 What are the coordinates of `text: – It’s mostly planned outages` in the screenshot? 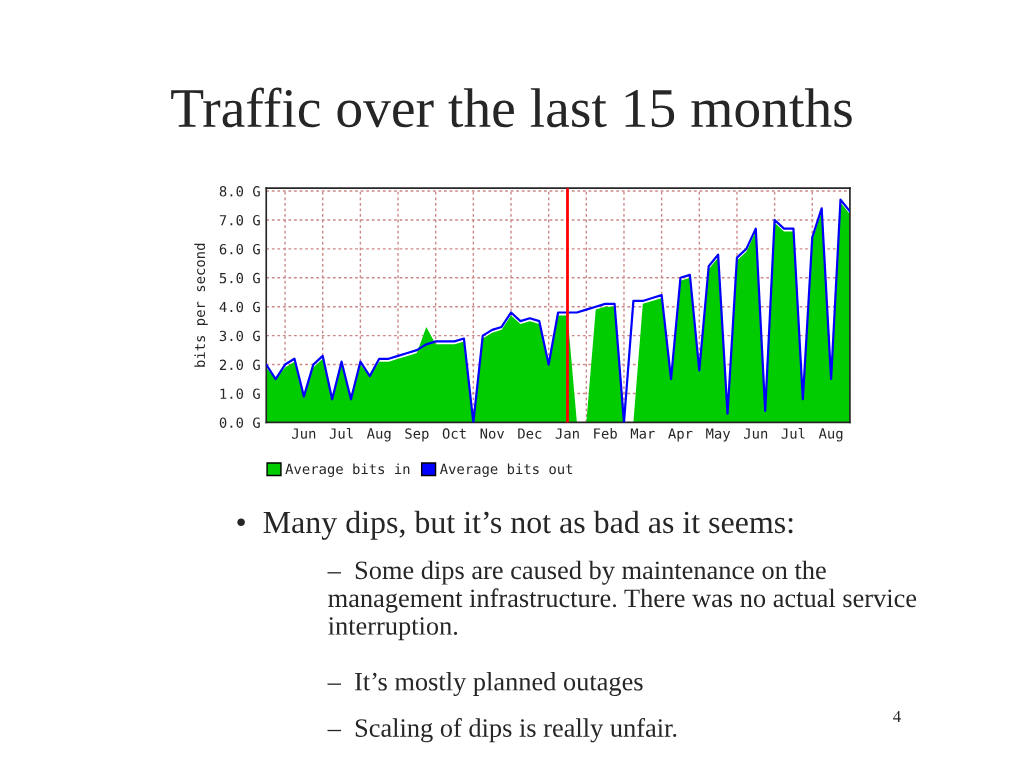 It's located at (485, 684).